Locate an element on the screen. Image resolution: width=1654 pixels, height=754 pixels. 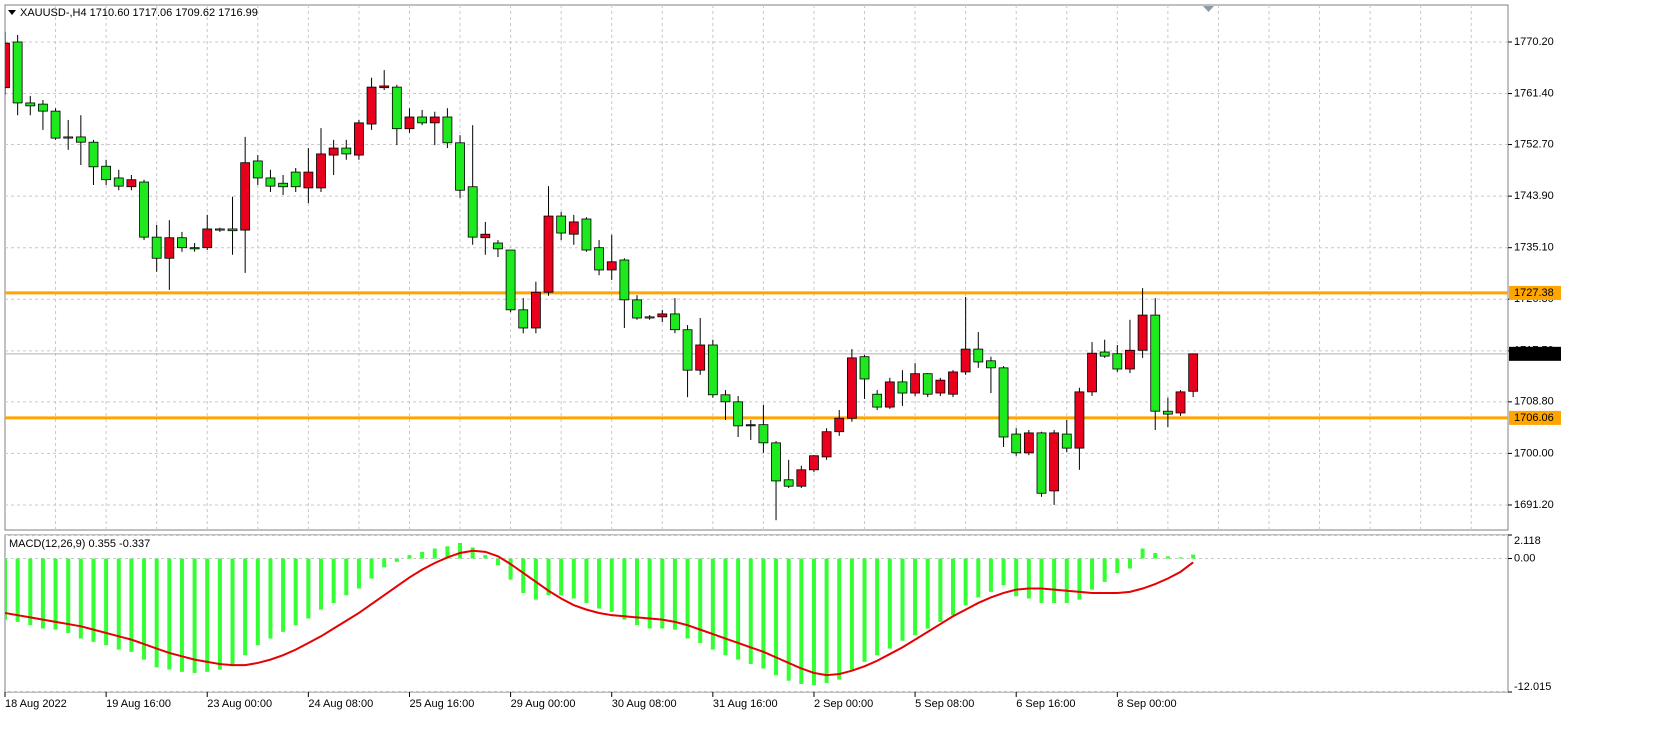
y-tick-label: 1752.70 is located at coordinates (1534, 144).